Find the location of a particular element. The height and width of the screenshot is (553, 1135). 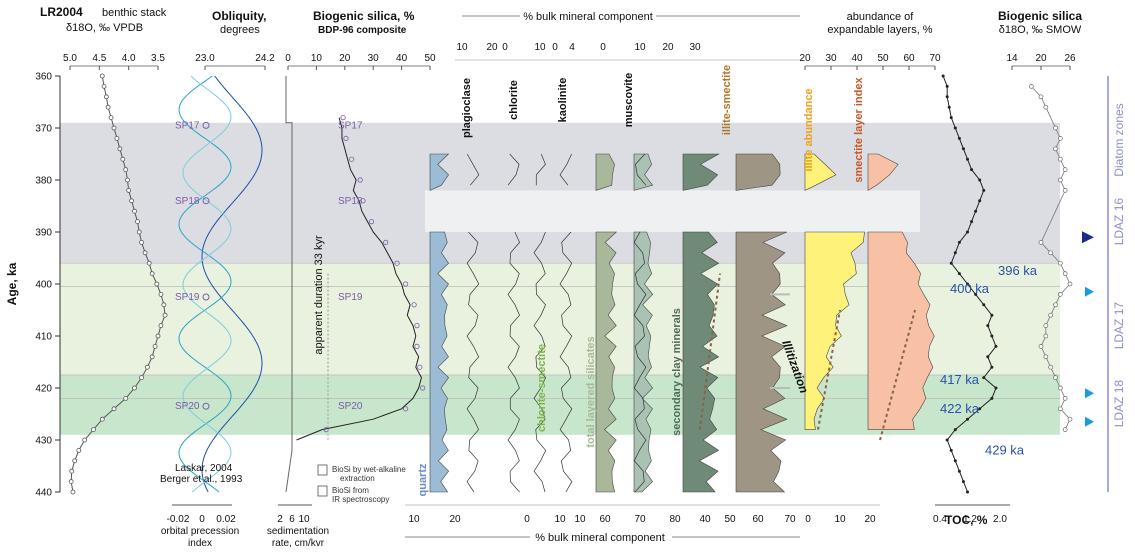

age-tick-label: 380 is located at coordinates (43, 181).